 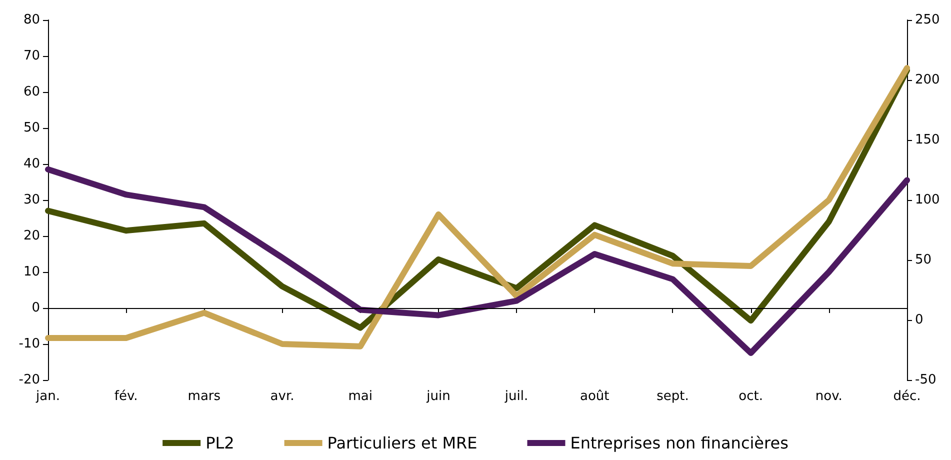 What do you see at coordinates (282, 396) in the screenshot?
I see `x-tick-label: avr.` at bounding box center [282, 396].